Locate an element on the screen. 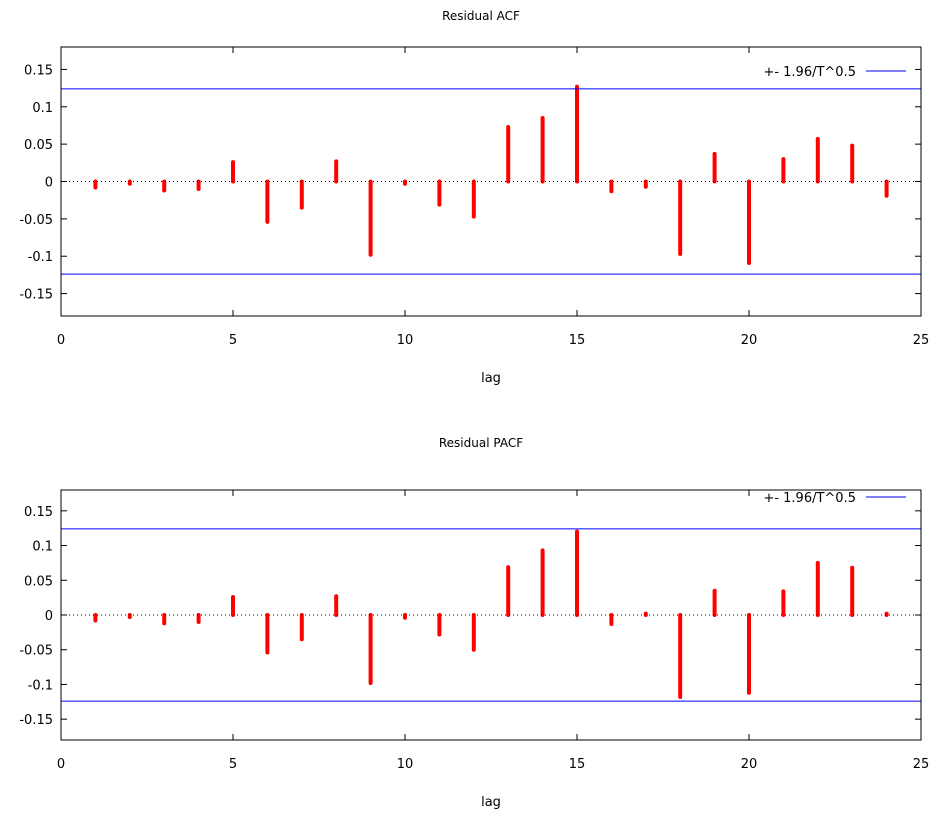 This screenshot has height=814, width=941. pacf-ytick-label: 0 is located at coordinates (49, 616).